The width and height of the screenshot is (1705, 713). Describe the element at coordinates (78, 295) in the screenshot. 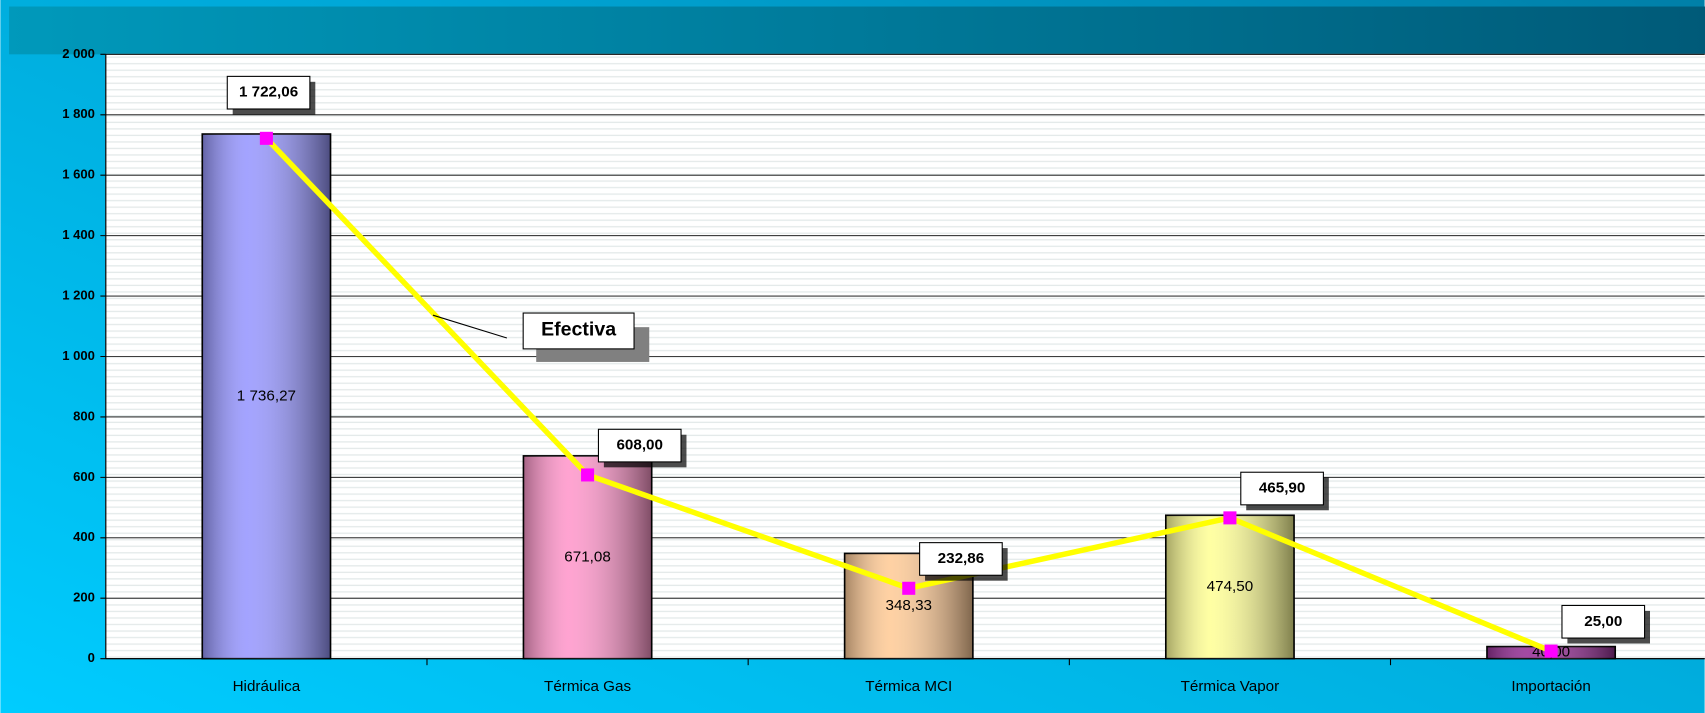

I see `y-tick-label: 1 200` at that location.